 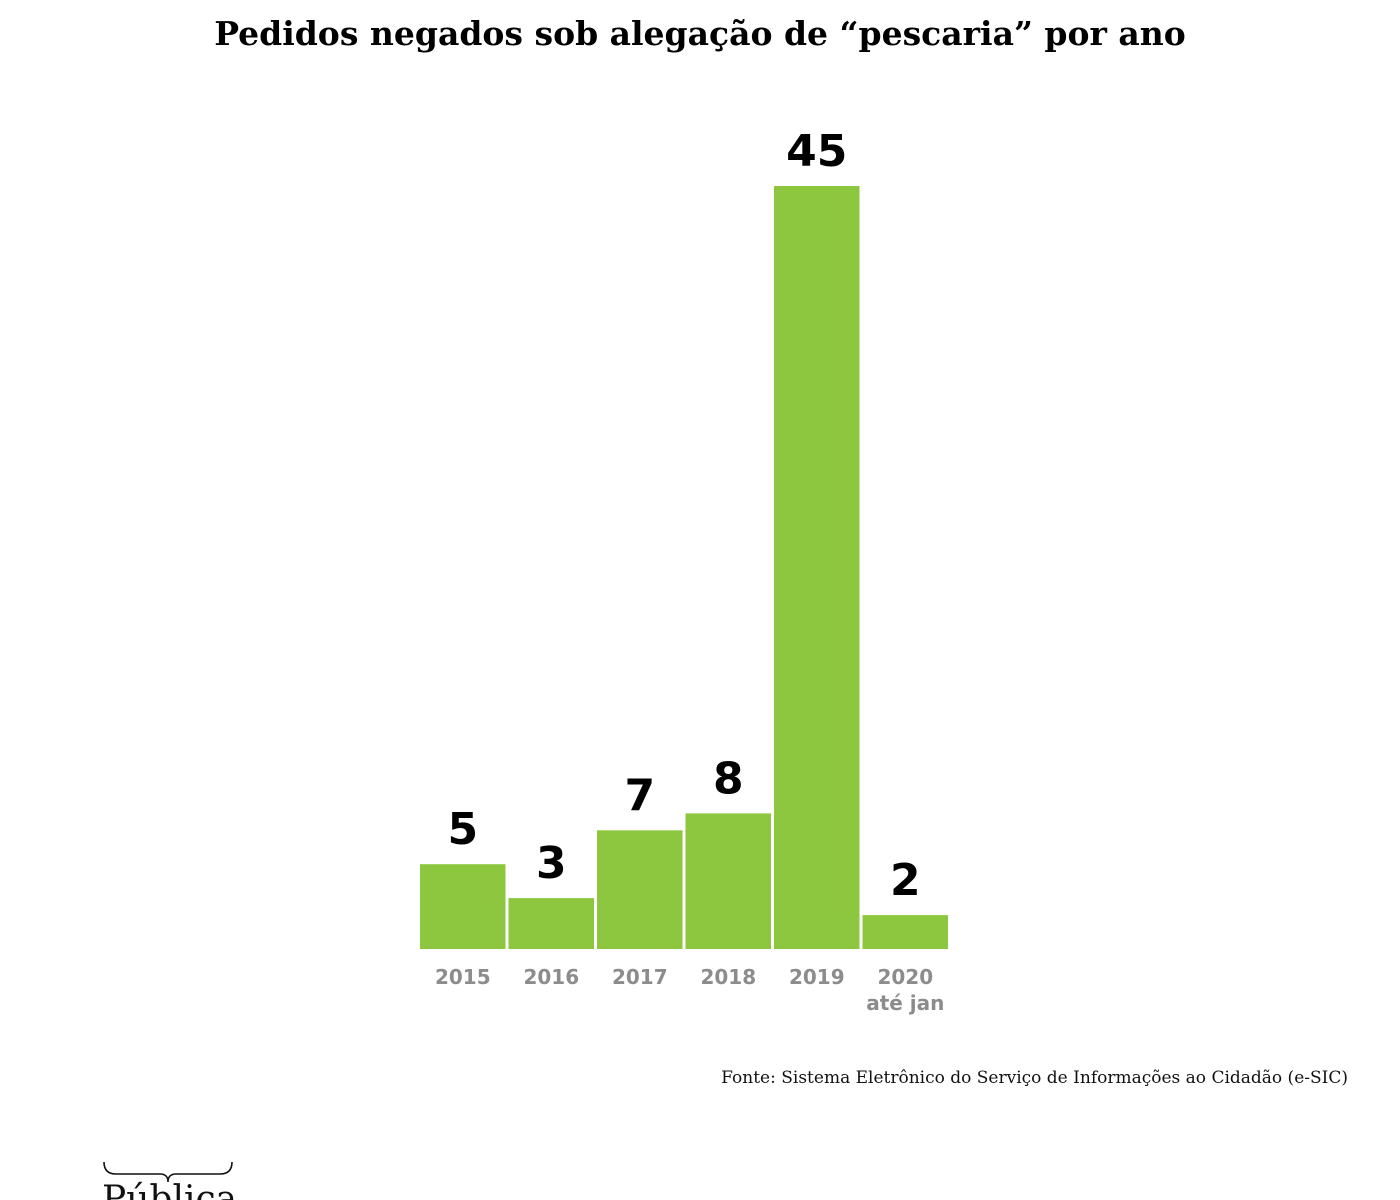 I want to click on bar-2016, so click(x=551, y=923).